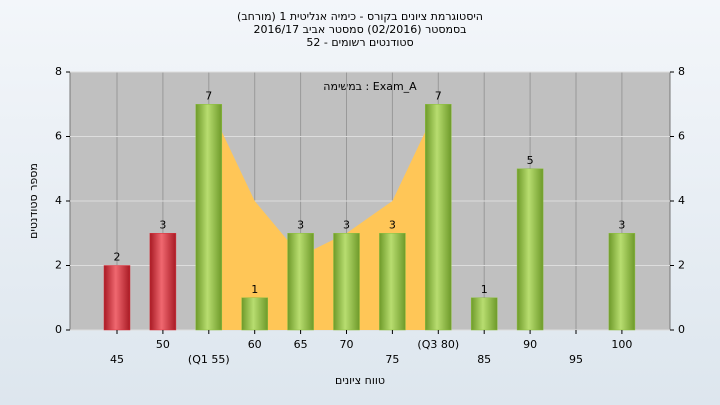 The width and height of the screenshot is (720, 405). I want to click on x-tick-label: 90, so click(530, 344).